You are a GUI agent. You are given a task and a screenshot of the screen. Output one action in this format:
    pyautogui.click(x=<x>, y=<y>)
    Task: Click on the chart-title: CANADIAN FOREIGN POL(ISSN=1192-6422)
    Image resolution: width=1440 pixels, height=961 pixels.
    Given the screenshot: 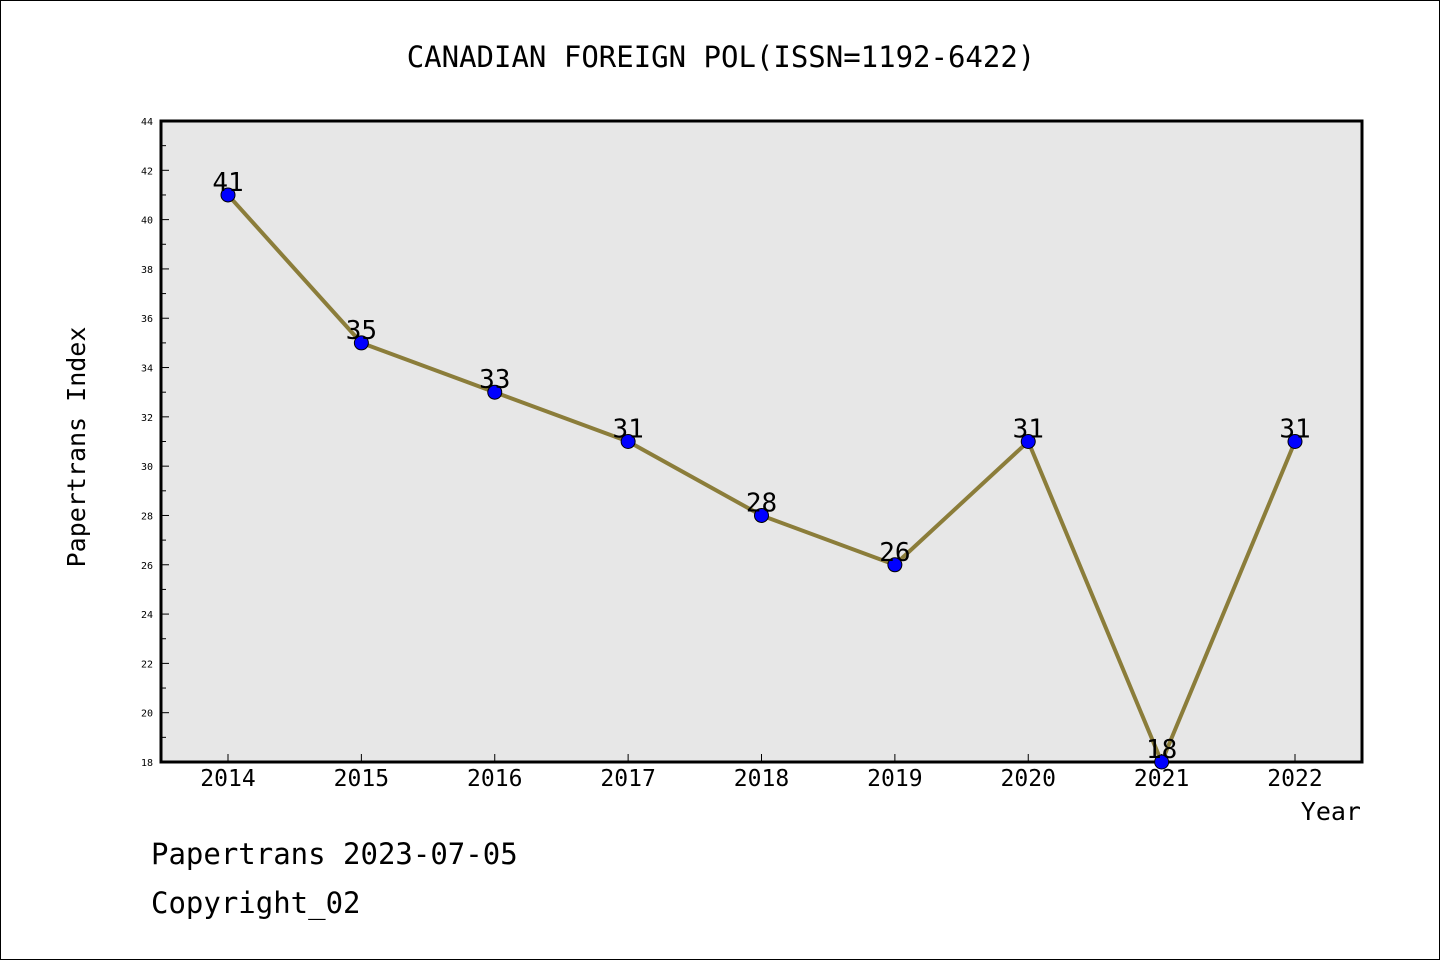 What is the action you would take?
    pyautogui.click(x=721, y=57)
    